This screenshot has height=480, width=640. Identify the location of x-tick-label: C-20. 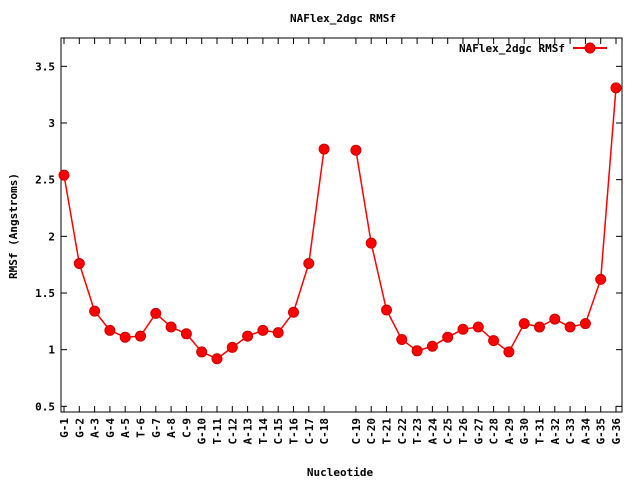
(371, 431).